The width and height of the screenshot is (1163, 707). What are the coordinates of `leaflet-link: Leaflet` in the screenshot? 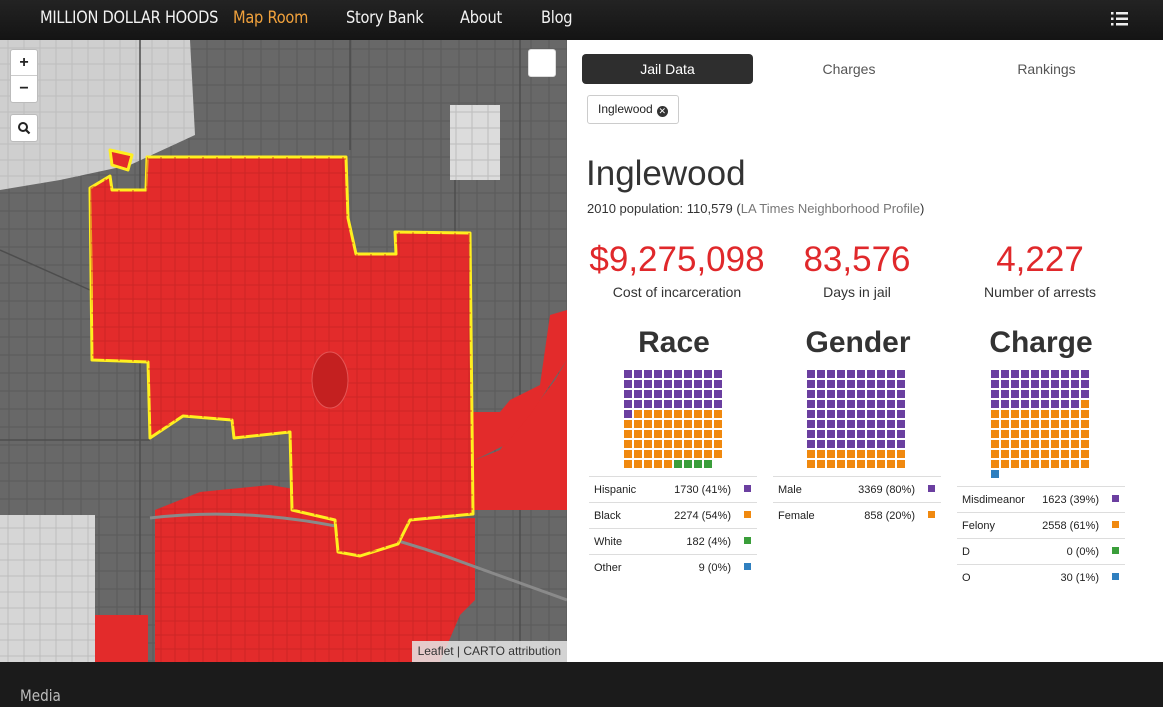 It's located at (435, 651).